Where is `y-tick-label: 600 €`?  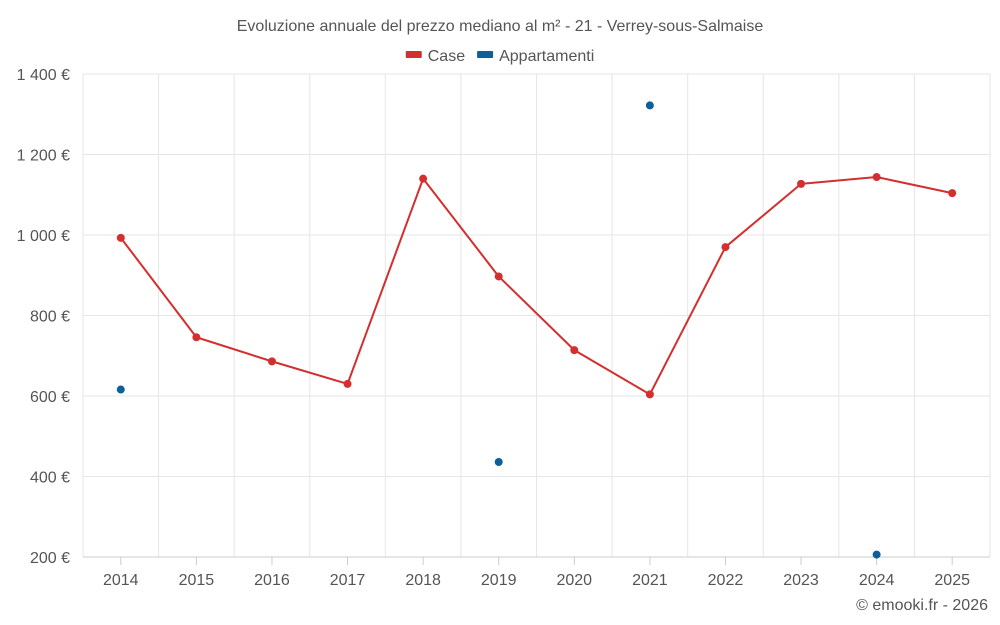
y-tick-label: 600 € is located at coordinates (50, 397).